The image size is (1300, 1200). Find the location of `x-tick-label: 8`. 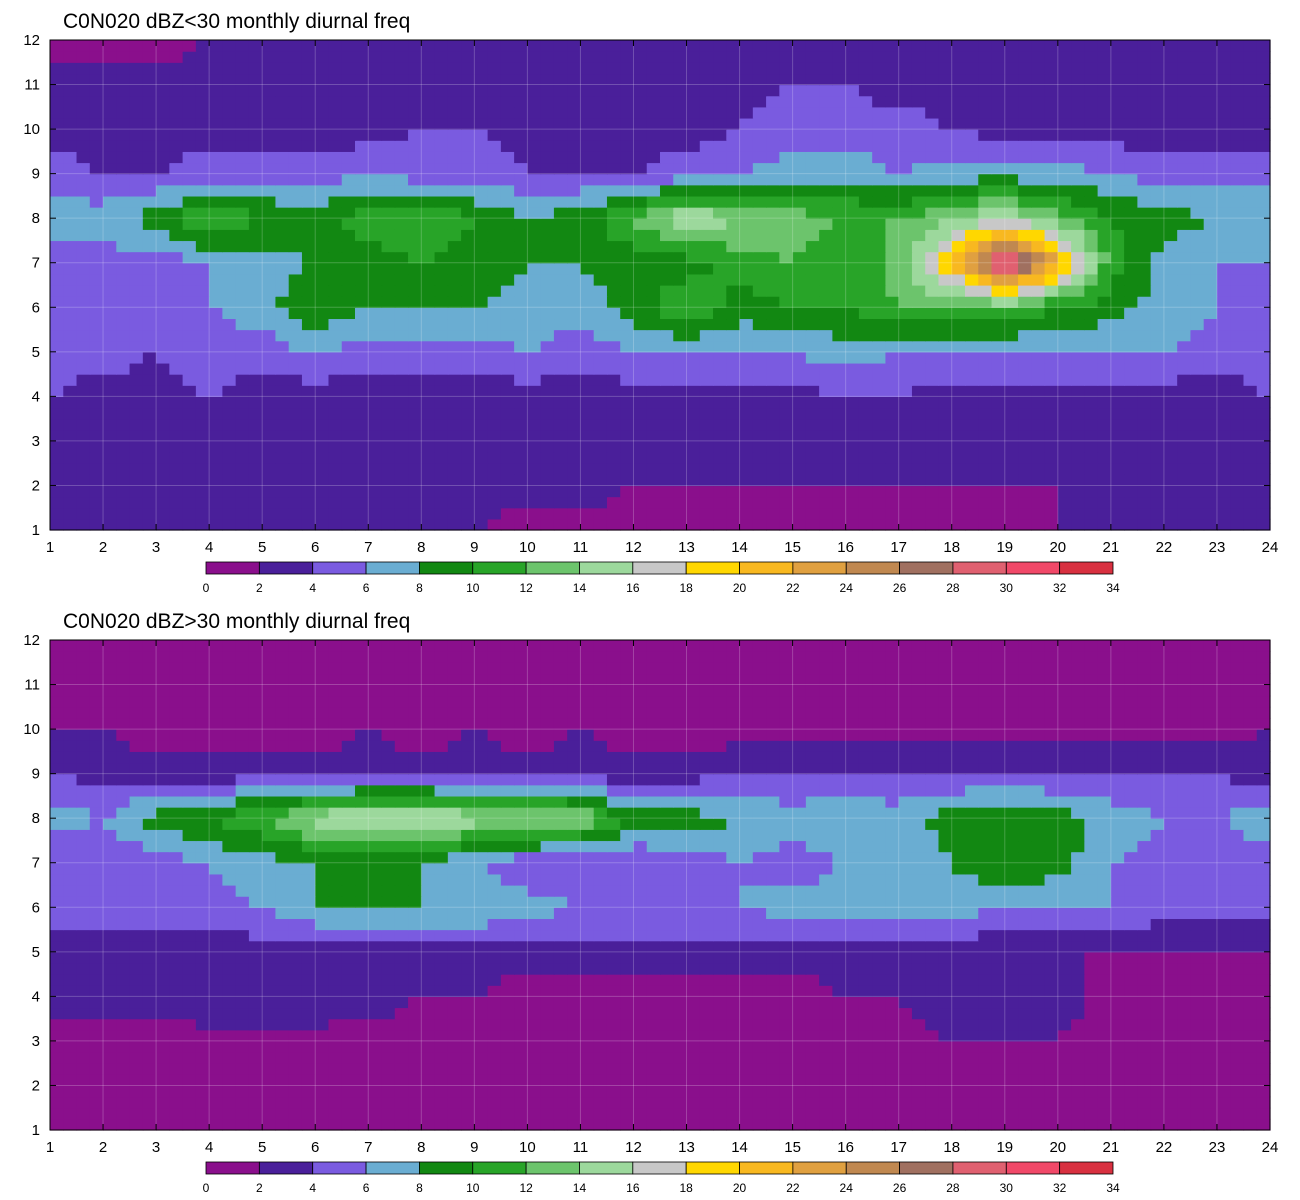

x-tick-label: 8 is located at coordinates (421, 547).